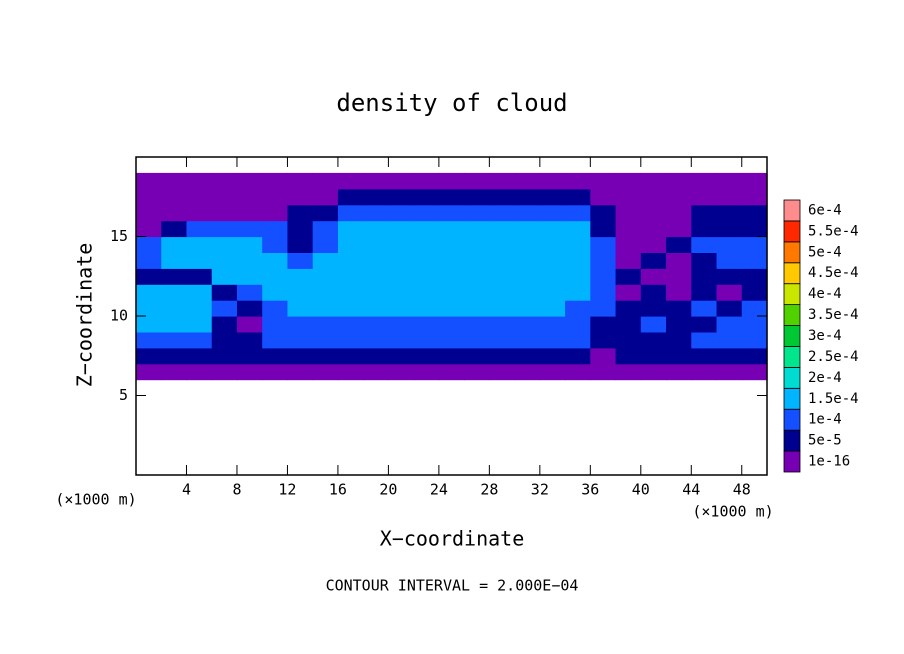 The width and height of the screenshot is (904, 654). I want to click on colorbar-label: 2e-4, so click(825, 378).